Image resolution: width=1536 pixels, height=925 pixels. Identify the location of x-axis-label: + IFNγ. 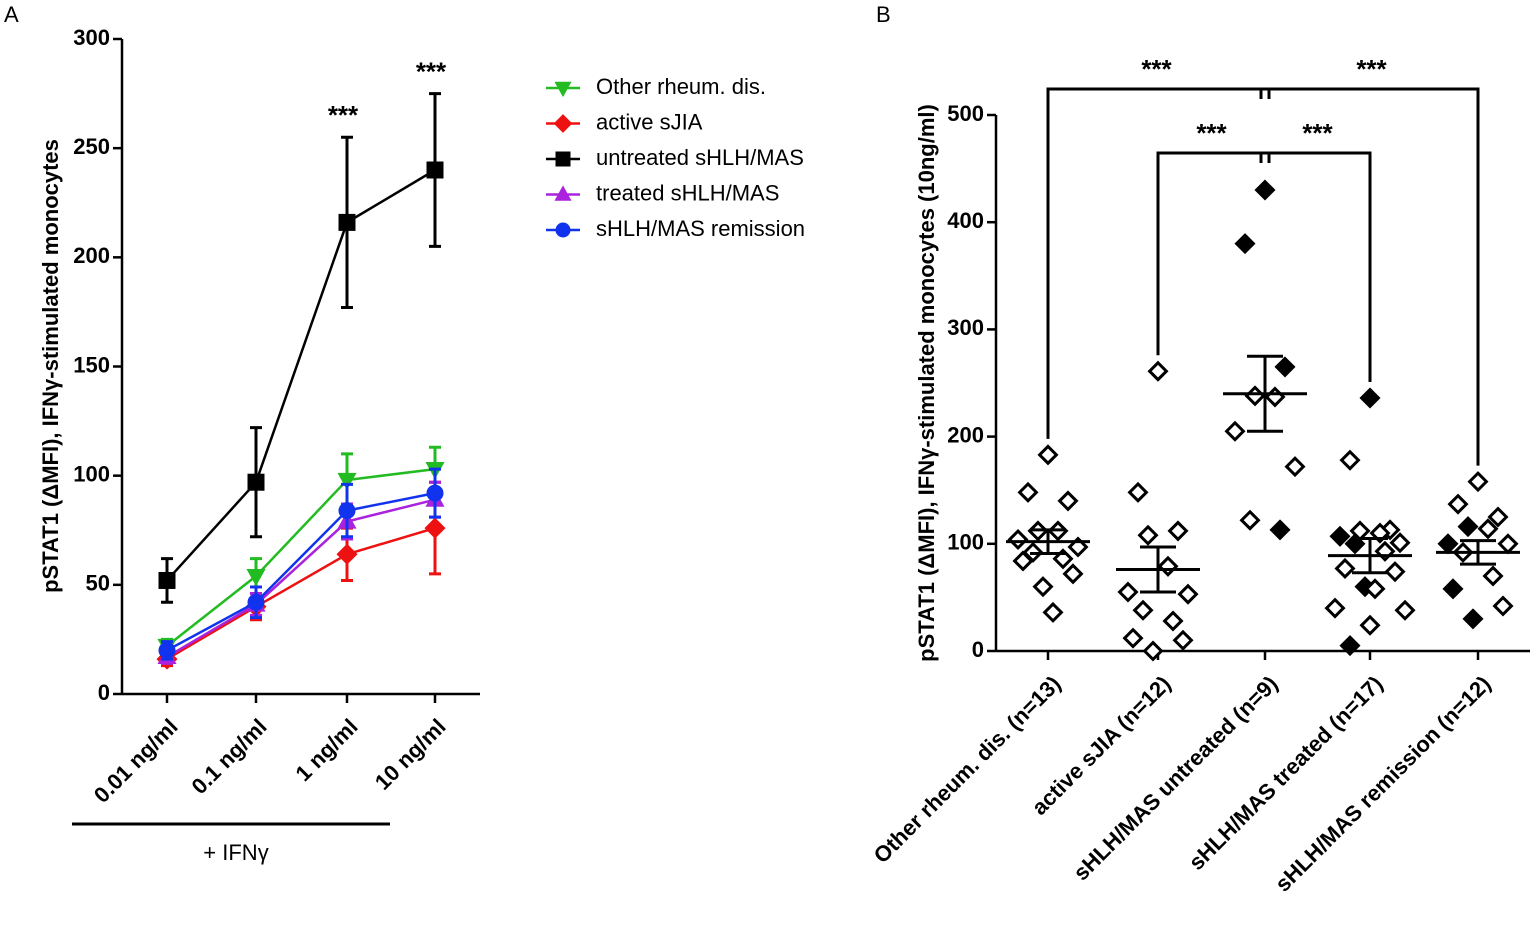
(235, 852).